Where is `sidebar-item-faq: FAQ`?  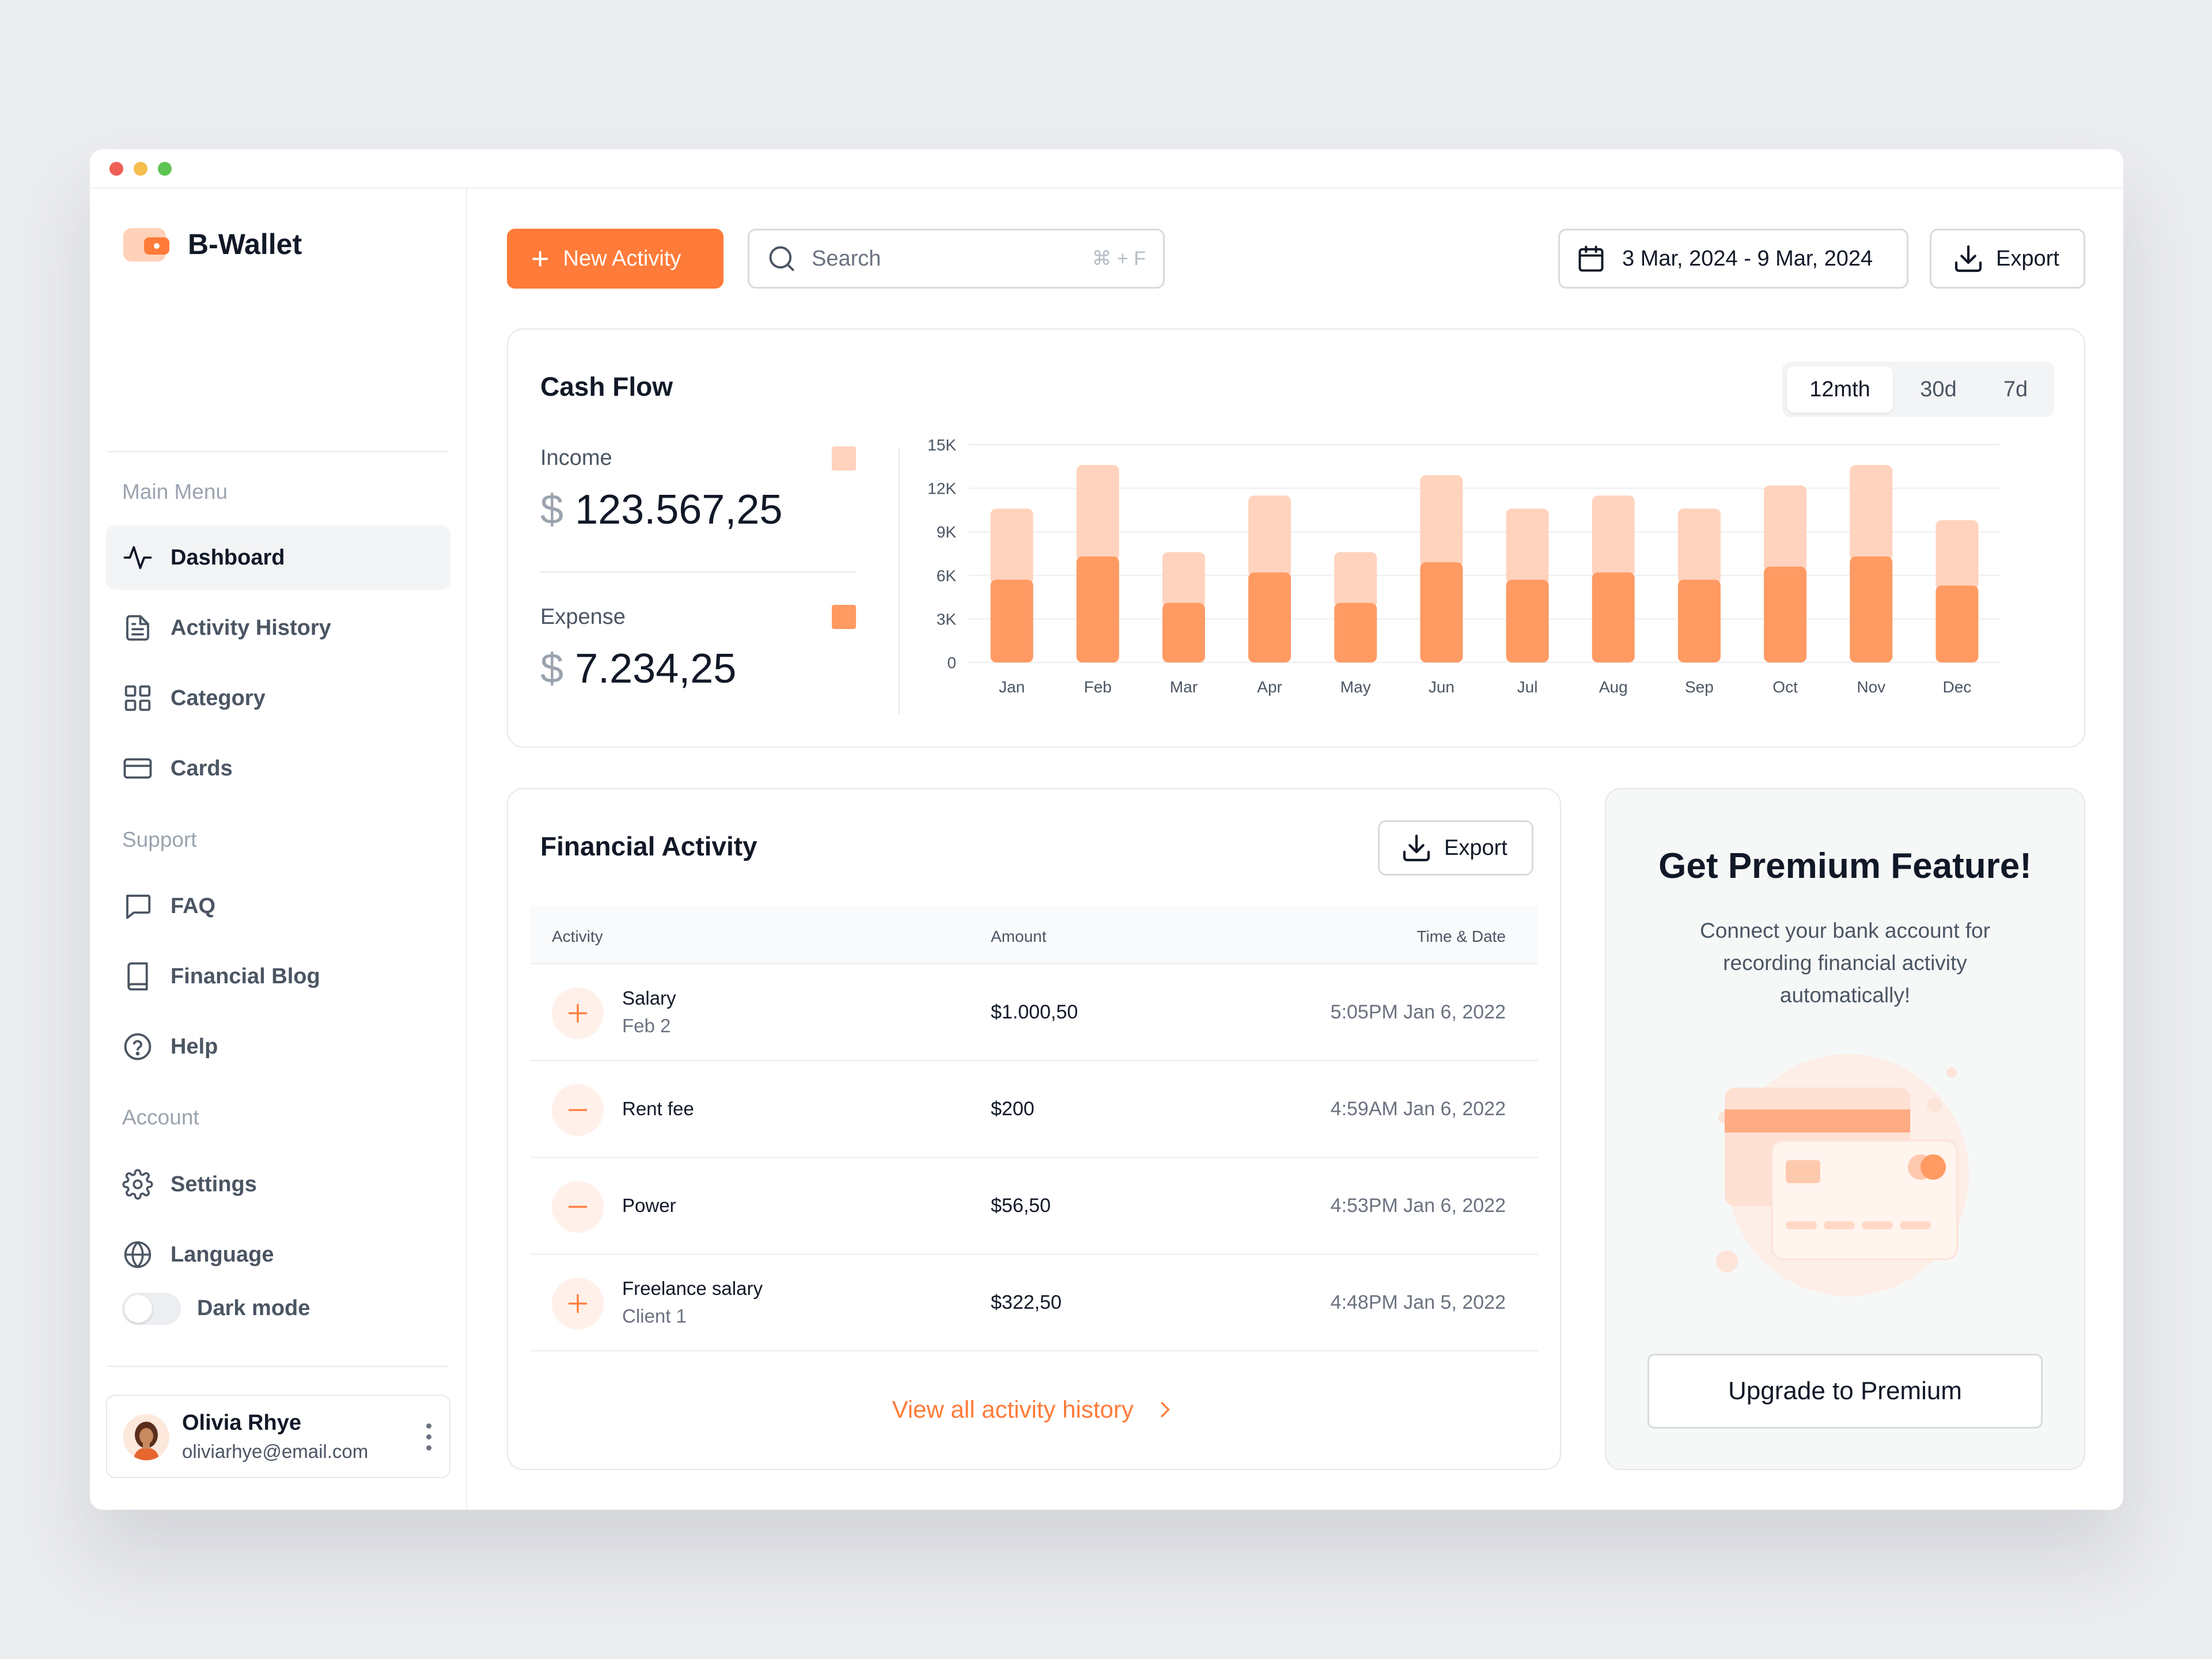
sidebar-item-faq: FAQ is located at coordinates (278, 906).